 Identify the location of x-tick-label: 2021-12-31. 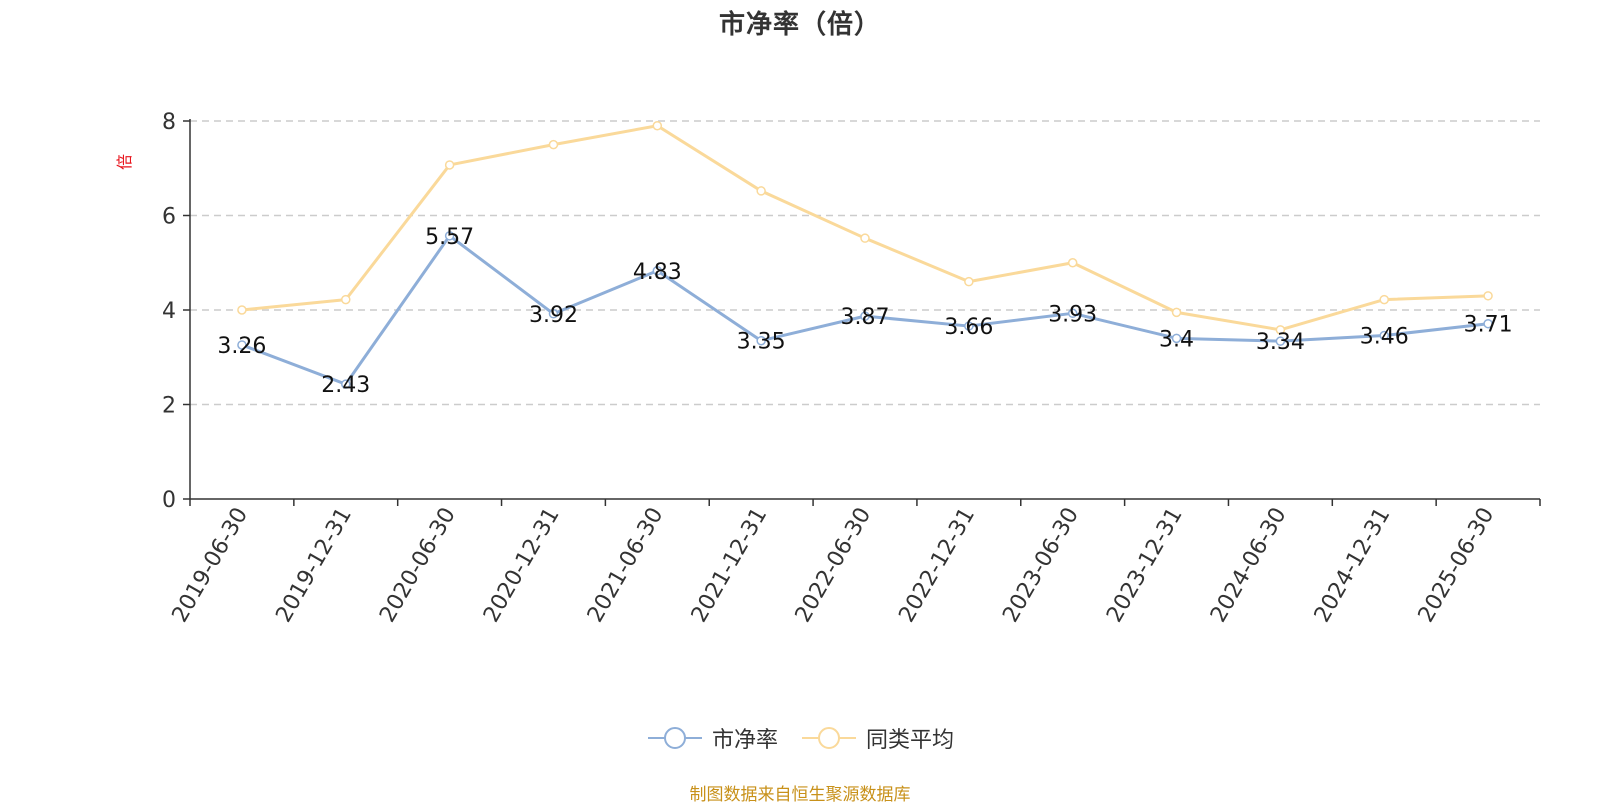
(730, 565).